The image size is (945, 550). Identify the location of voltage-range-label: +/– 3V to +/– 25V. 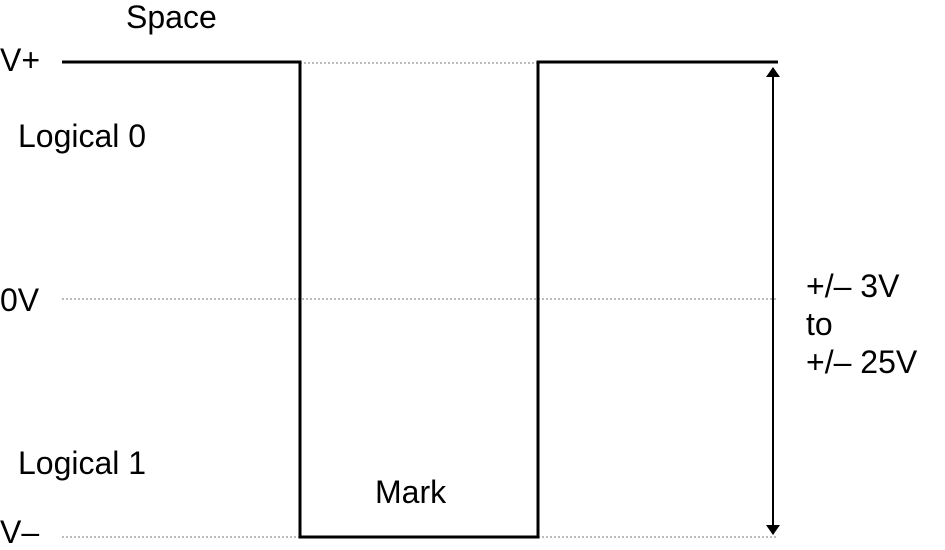
(861, 324).